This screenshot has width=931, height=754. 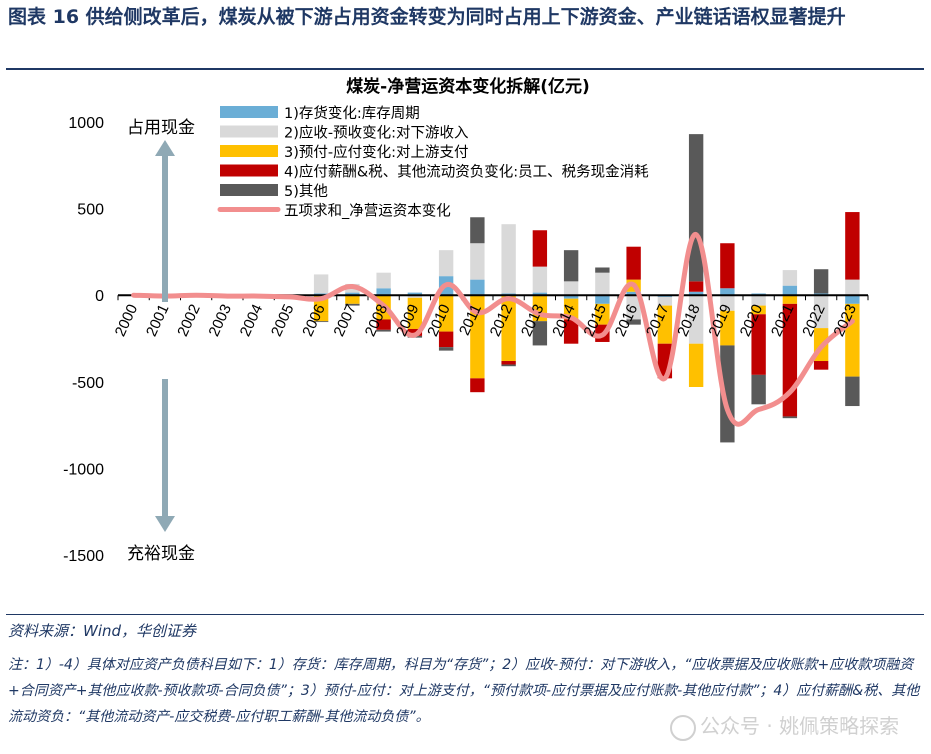 What do you see at coordinates (352, 113) in the screenshot?
I see `legend-label: 1)存货变化:库存周期` at bounding box center [352, 113].